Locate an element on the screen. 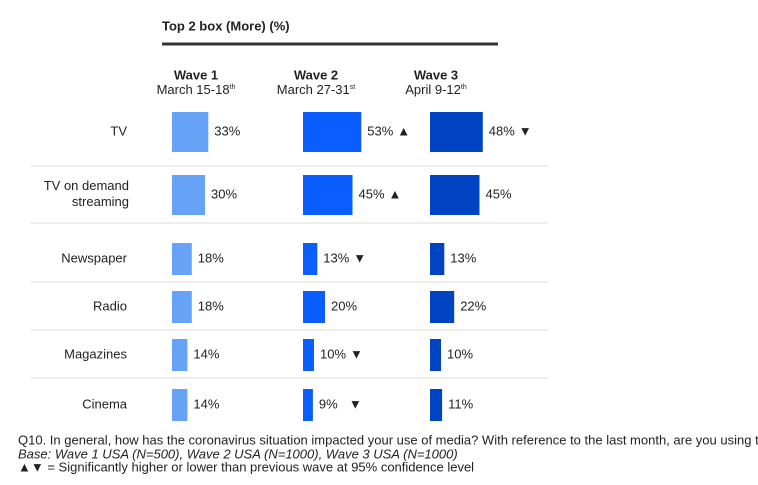  value-label: 20% is located at coordinates (344, 305).